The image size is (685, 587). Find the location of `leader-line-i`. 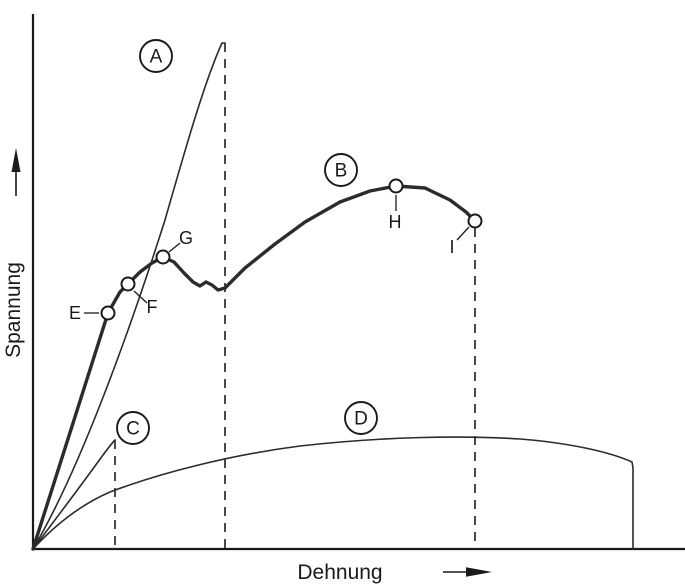

leader-line-i is located at coordinates (463, 233).